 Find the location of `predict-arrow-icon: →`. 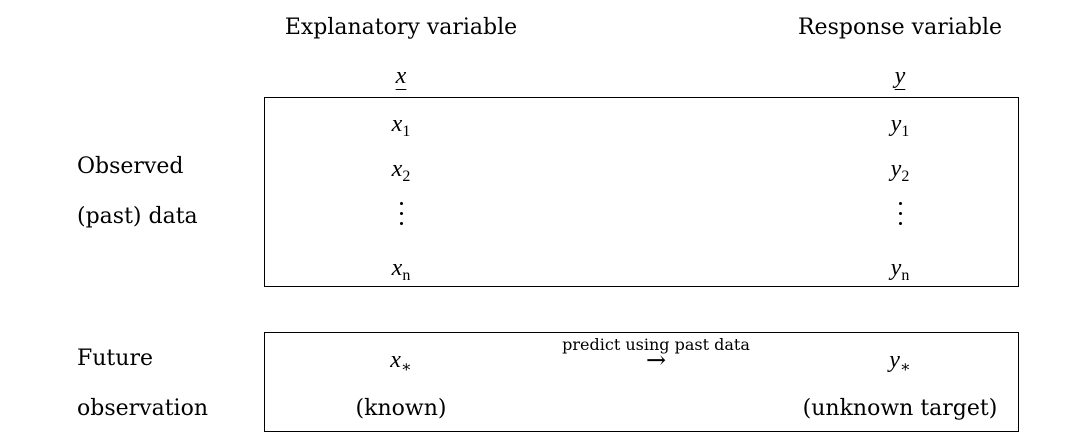

predict-arrow-icon: → is located at coordinates (656, 360).